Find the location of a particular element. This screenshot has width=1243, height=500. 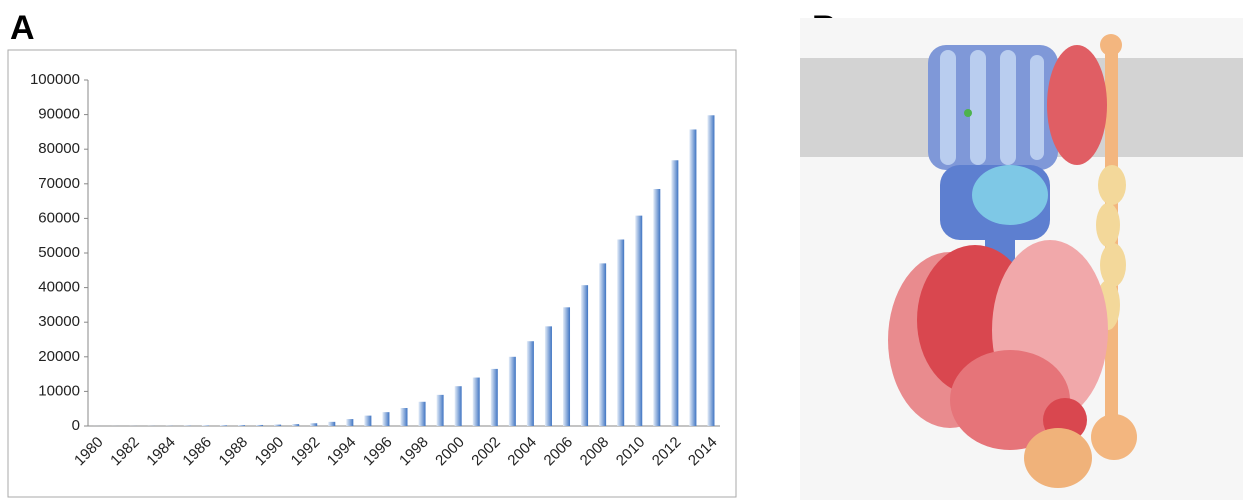

y-tick-label: 0 is located at coordinates (76, 425).